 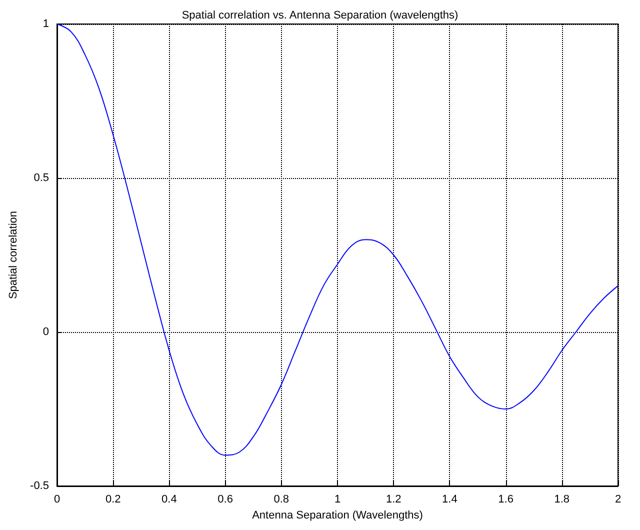 I want to click on x-tick-label: 1.6, so click(x=506, y=500).